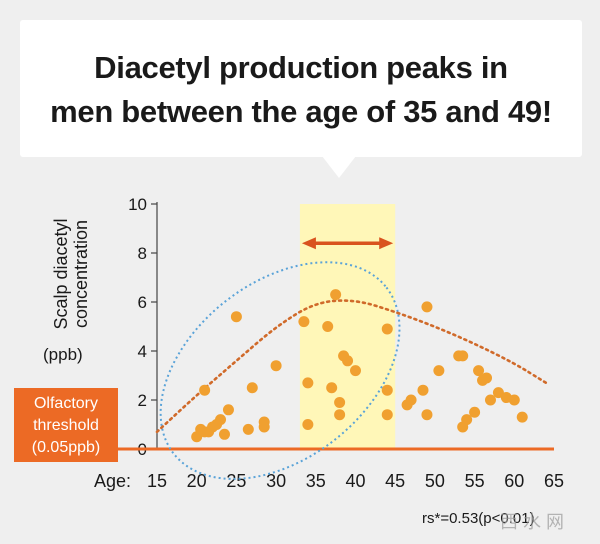  Describe the element at coordinates (142, 351) in the screenshot. I see `y-tick-label: 4` at that location.